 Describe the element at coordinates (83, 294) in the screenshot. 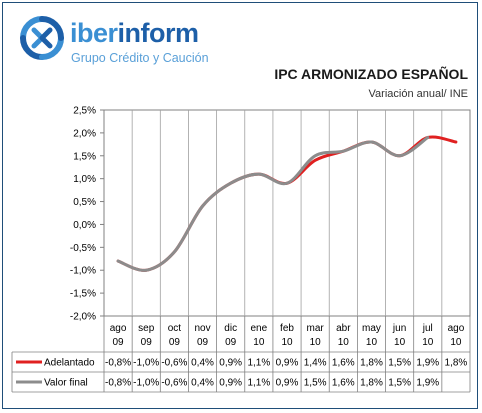

I see `y-tick-label: -1,5%` at that location.